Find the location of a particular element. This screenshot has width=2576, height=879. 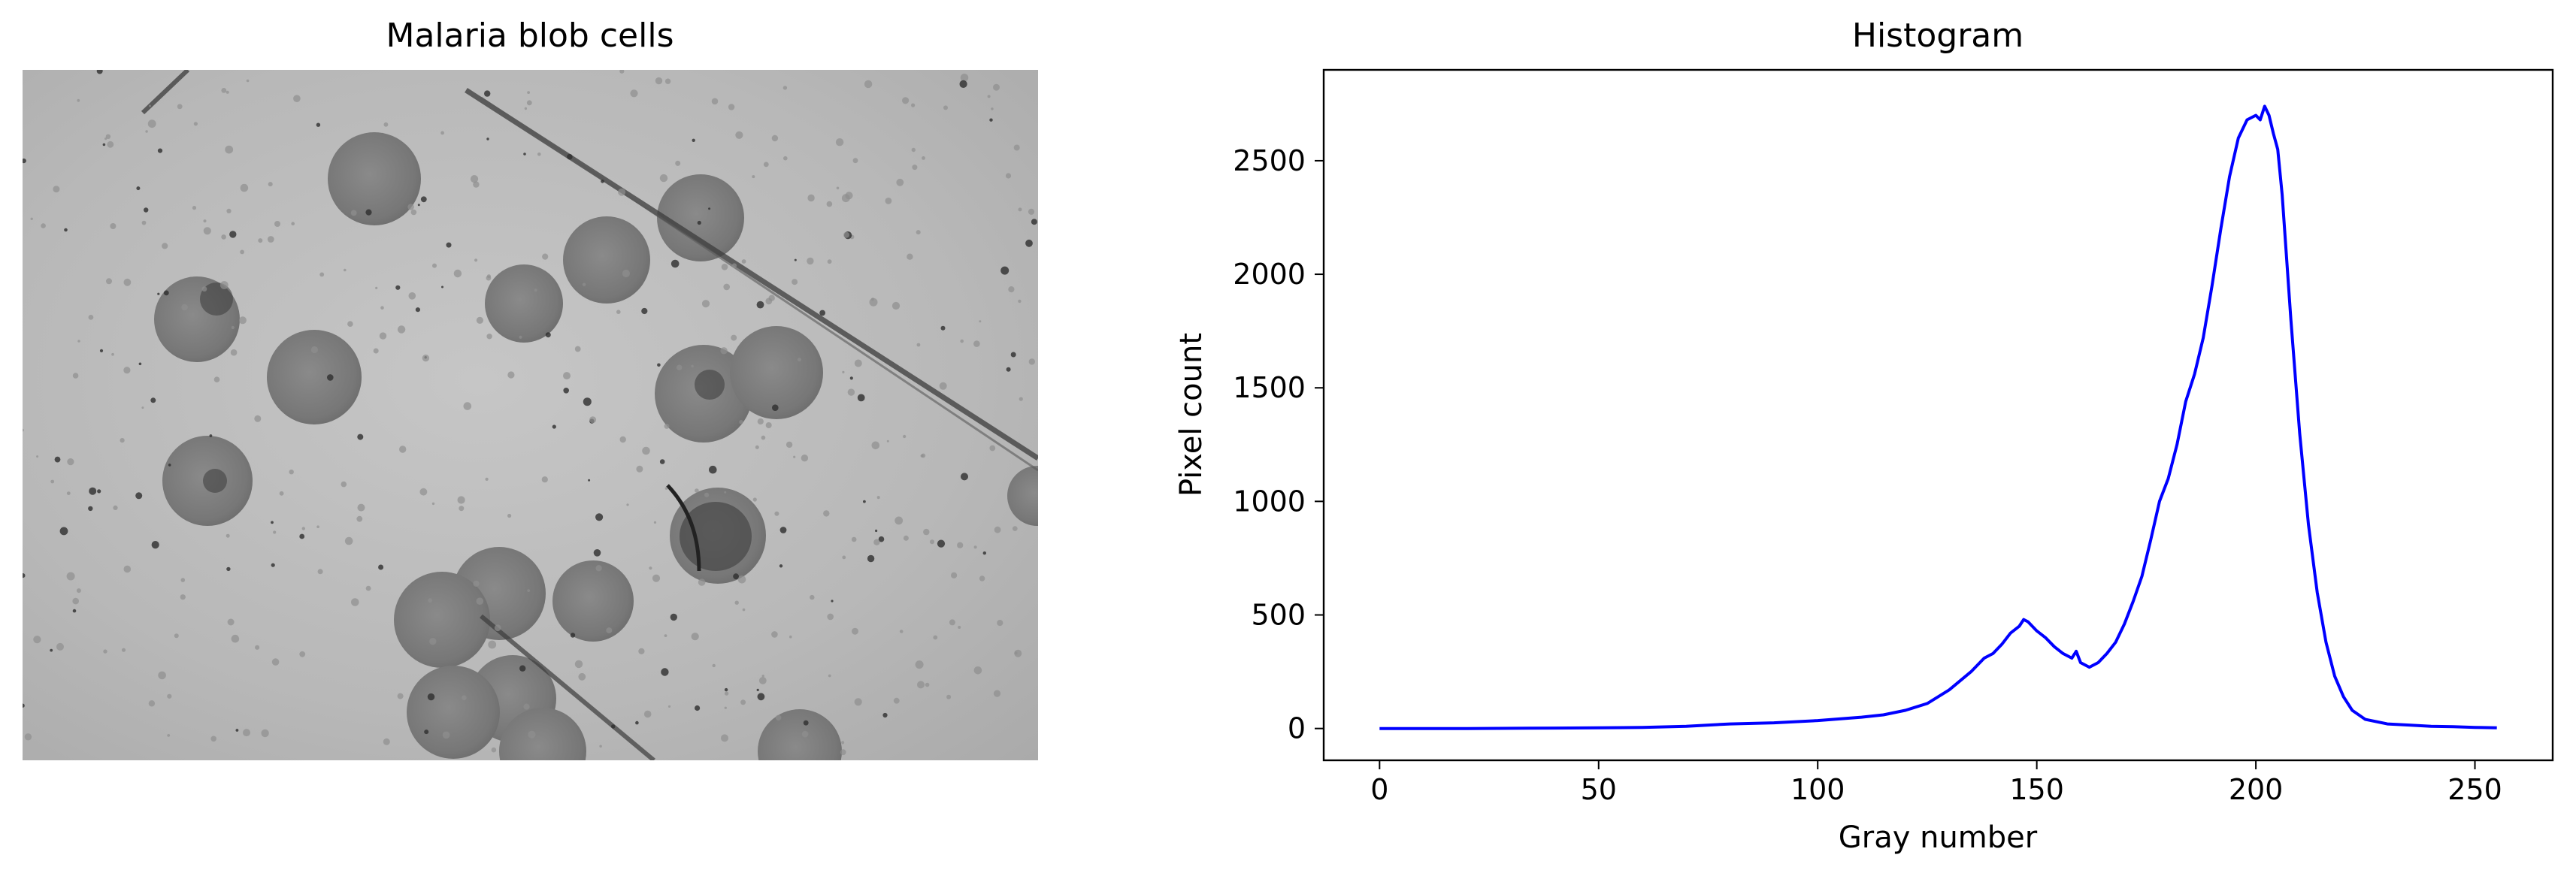

x-tick-label: 250 is located at coordinates (2474, 789).